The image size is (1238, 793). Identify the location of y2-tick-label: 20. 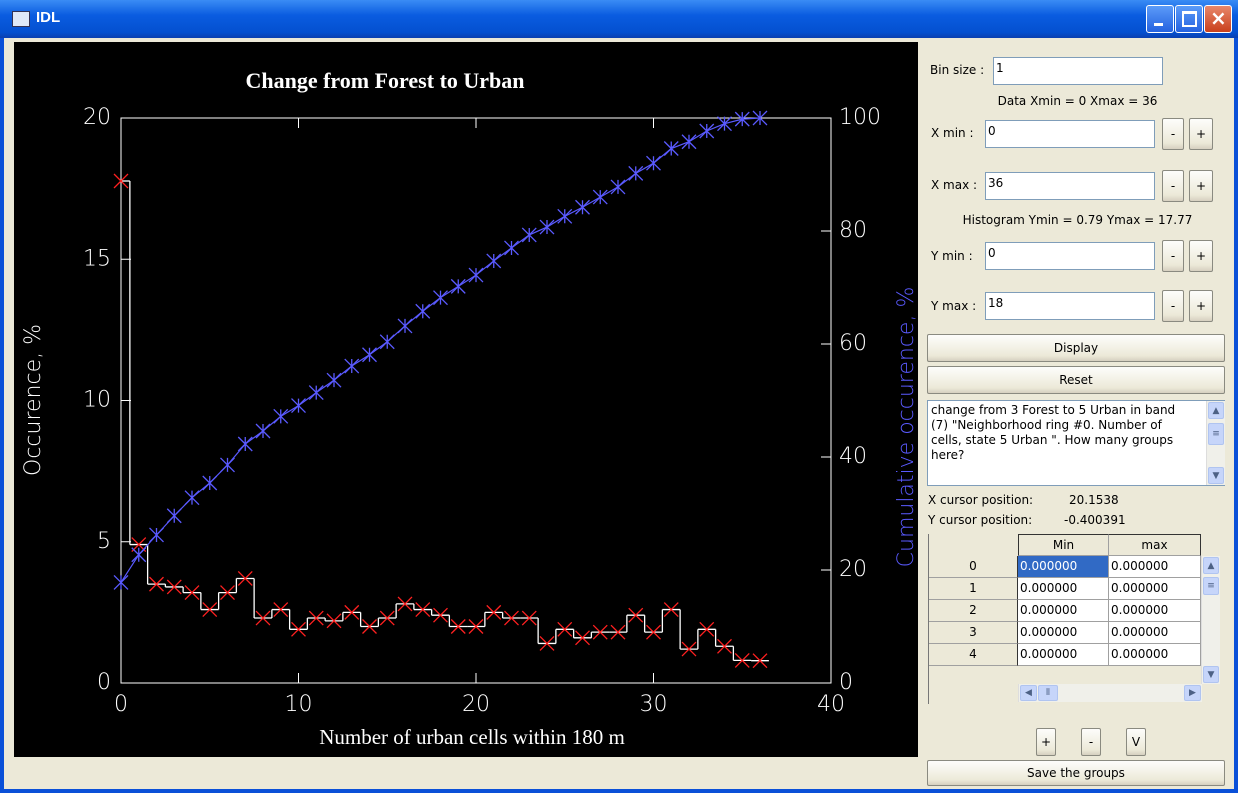
(853, 569).